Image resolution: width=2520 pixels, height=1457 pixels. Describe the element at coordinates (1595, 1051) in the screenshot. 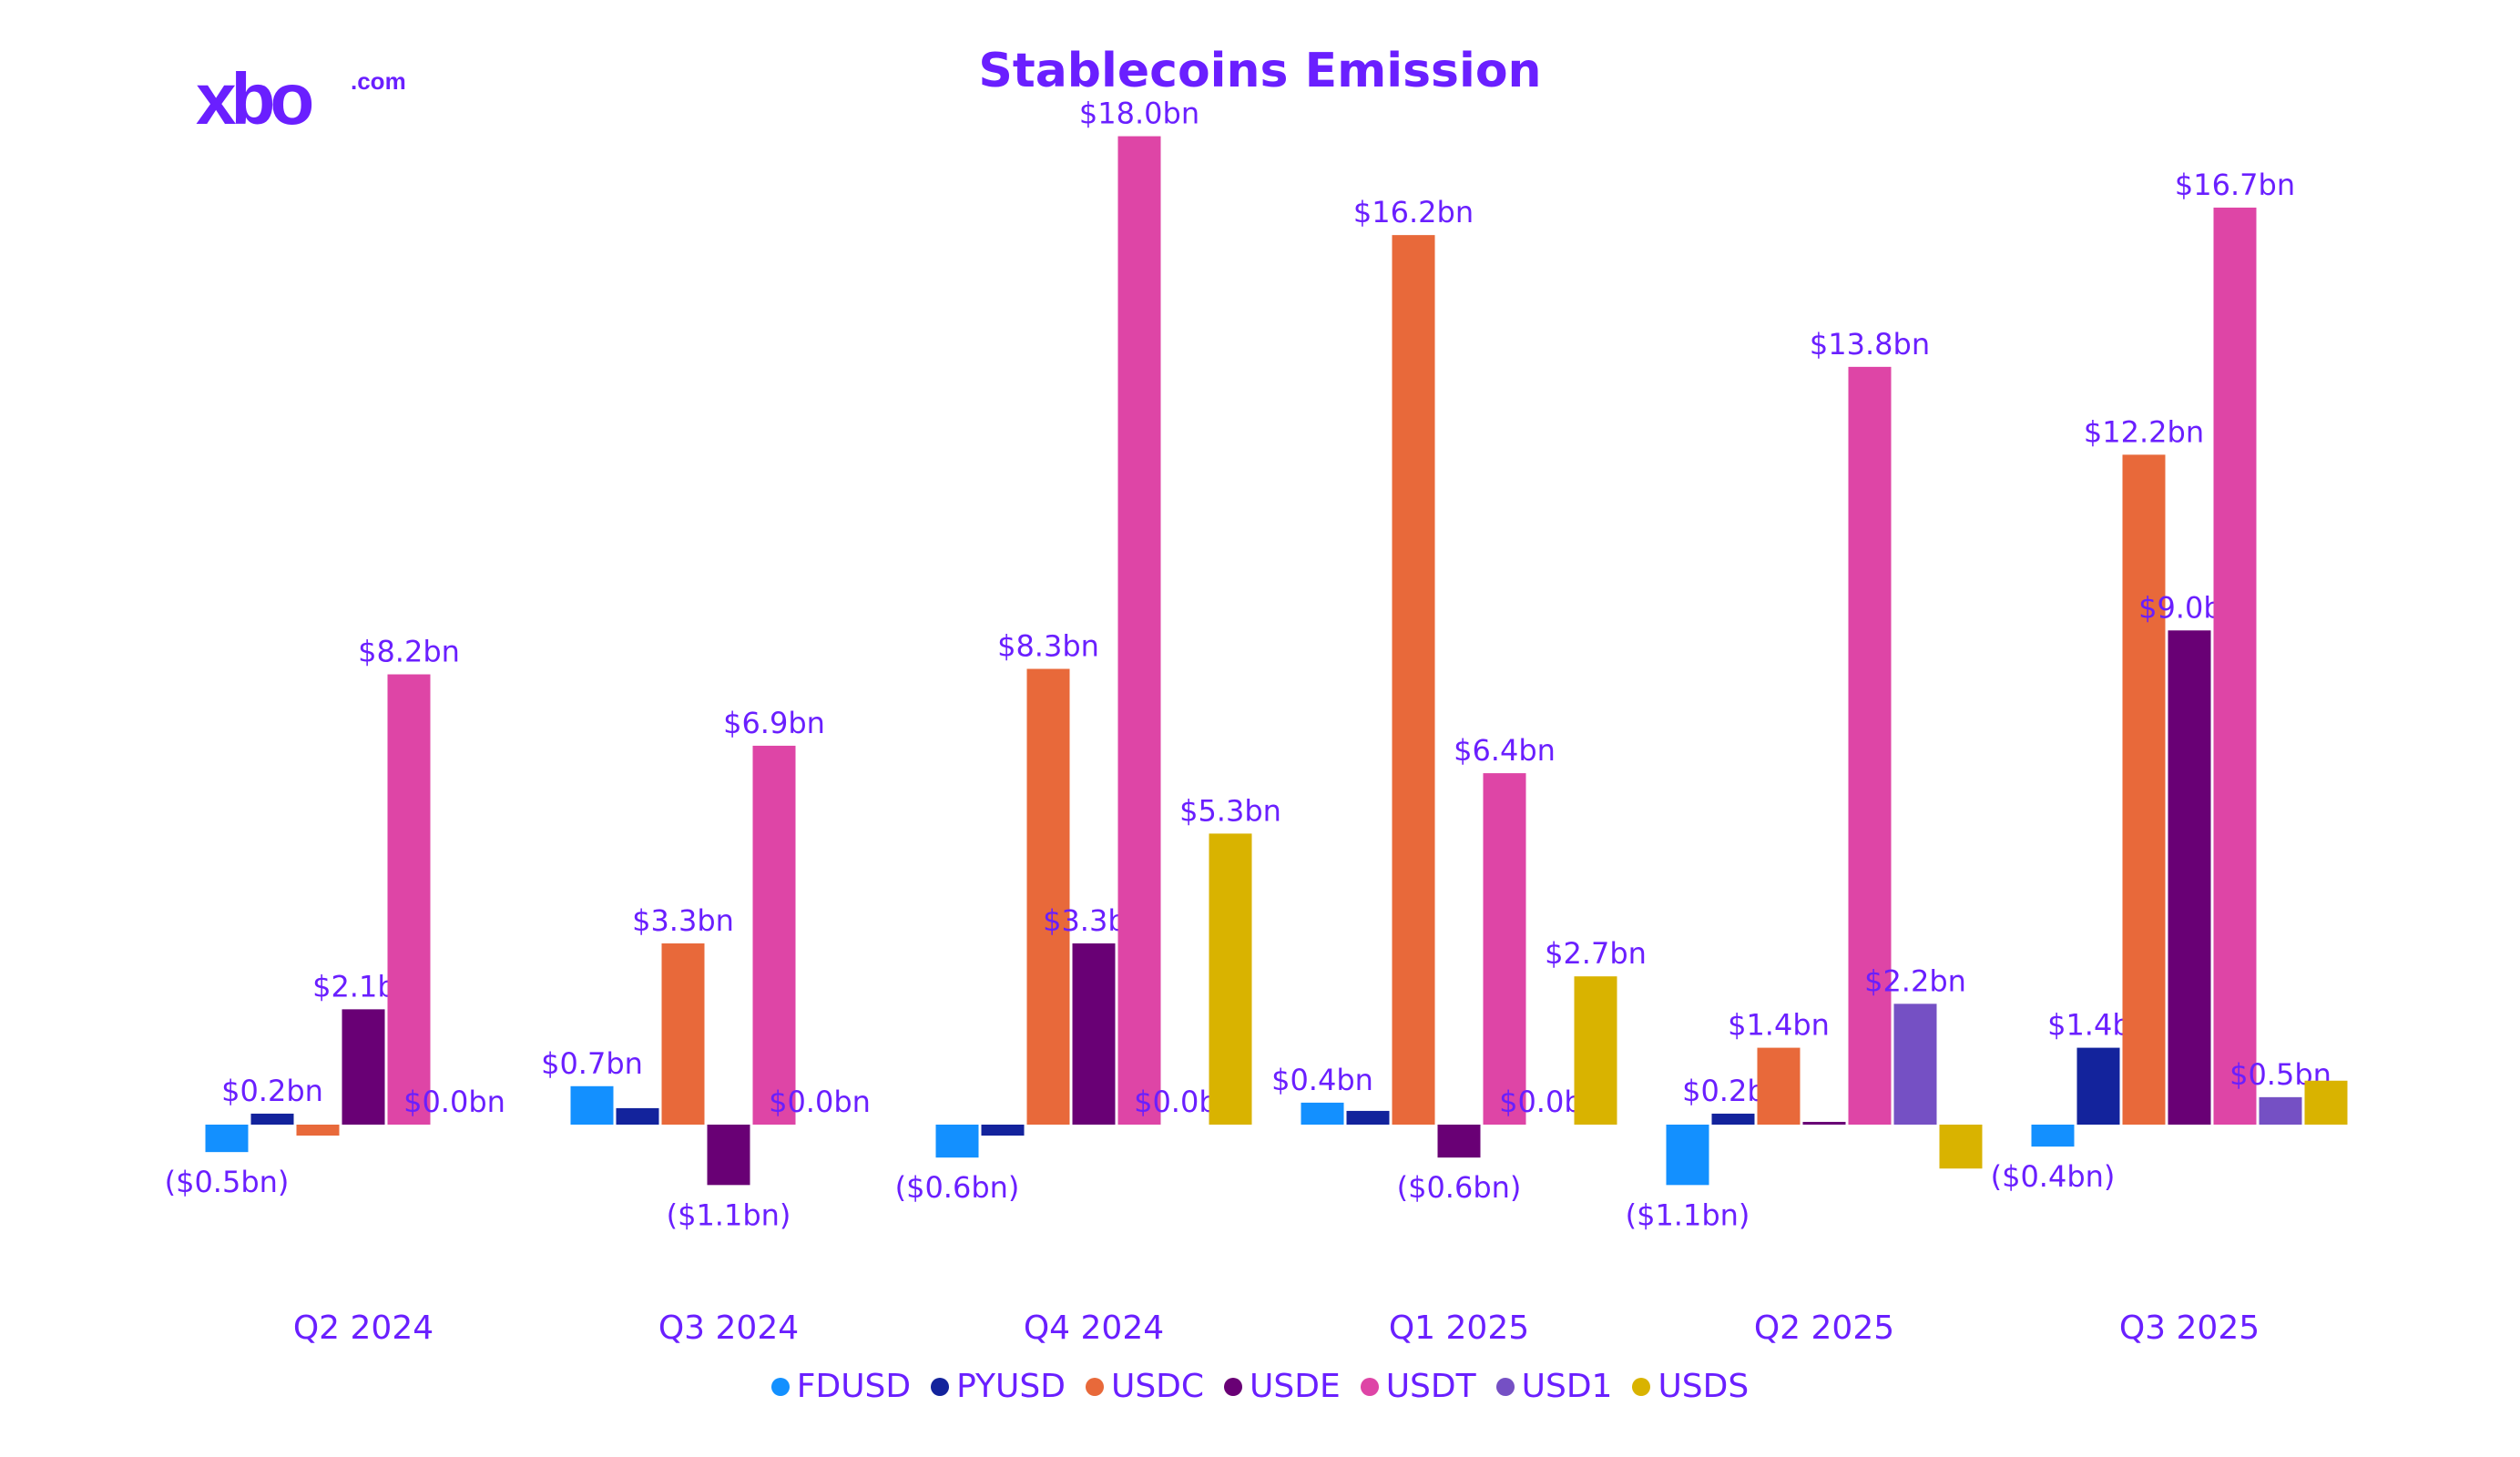

I see `bar-usds-q1-2025` at that location.